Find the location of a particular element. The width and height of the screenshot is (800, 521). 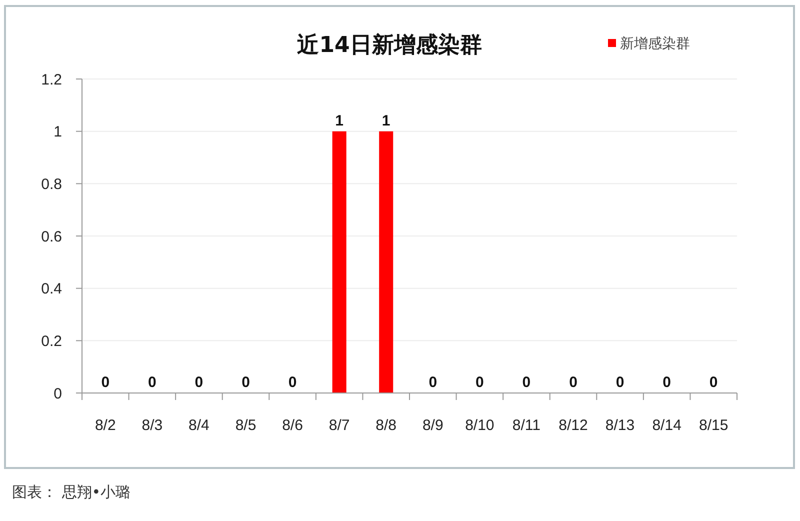

x-tick-label: 8/10 is located at coordinates (479, 425).